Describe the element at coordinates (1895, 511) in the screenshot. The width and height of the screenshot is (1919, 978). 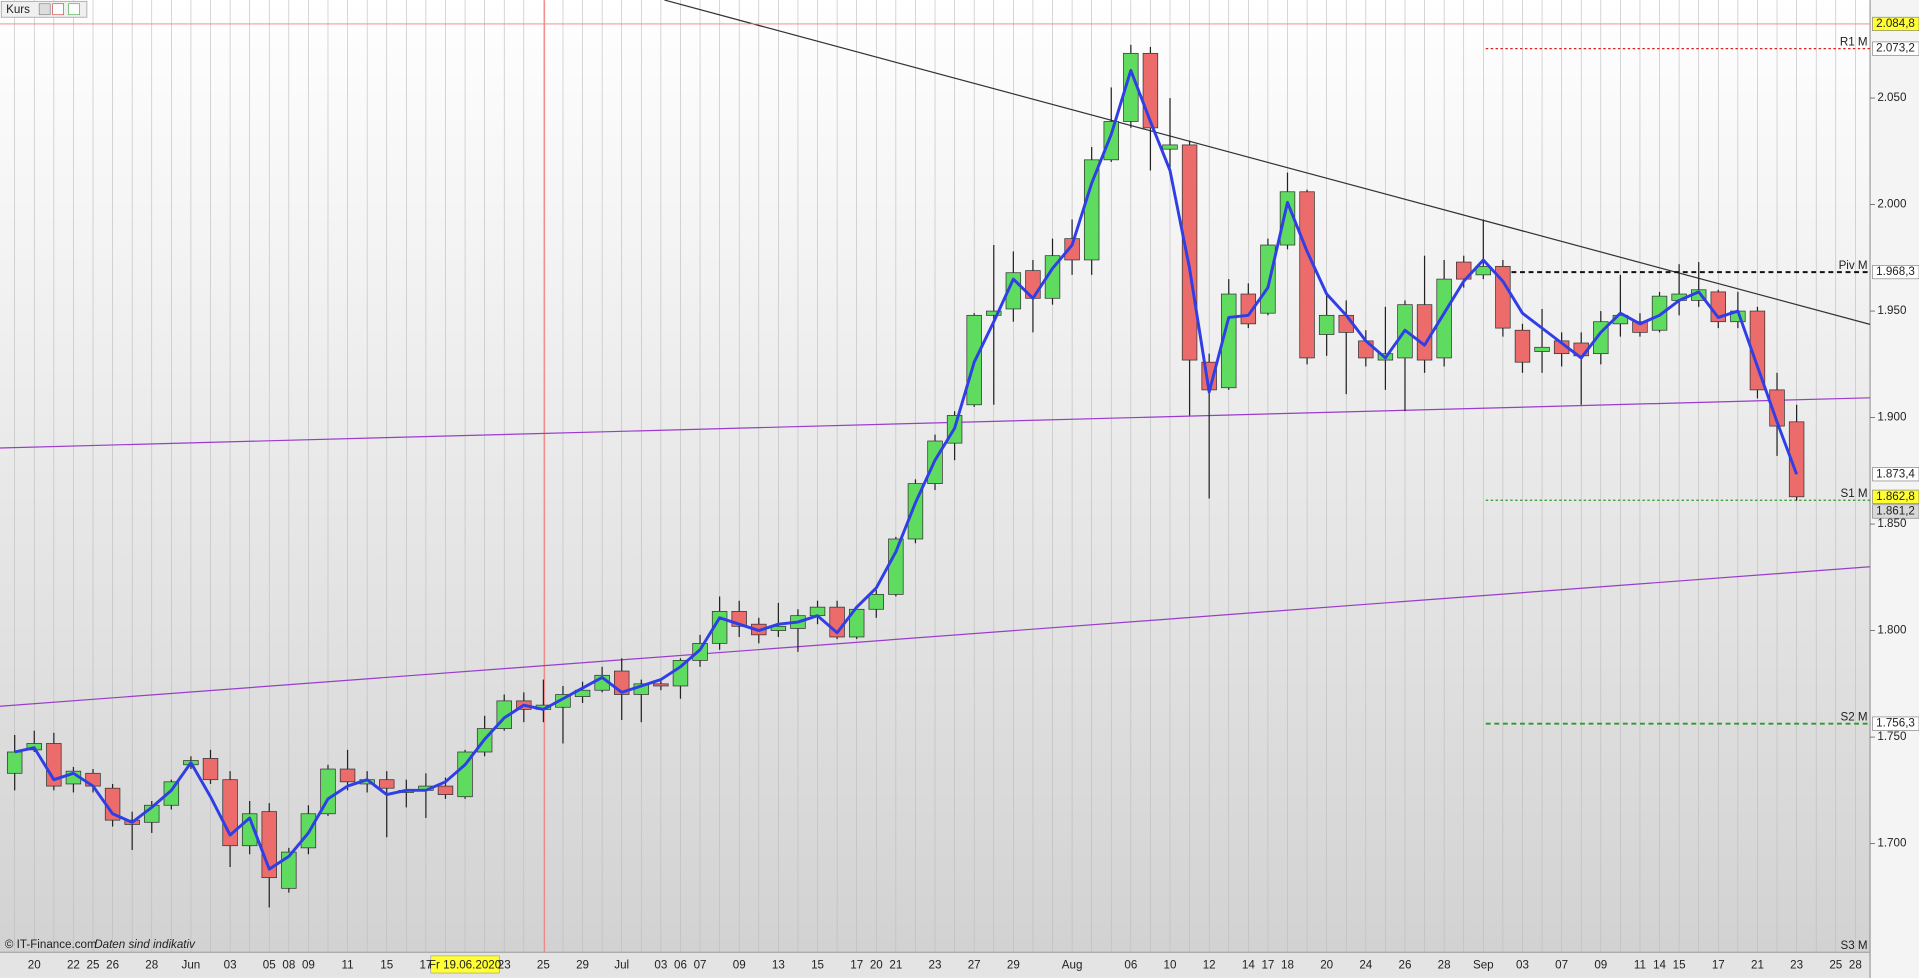
I see `value-label: 1.861,2` at that location.